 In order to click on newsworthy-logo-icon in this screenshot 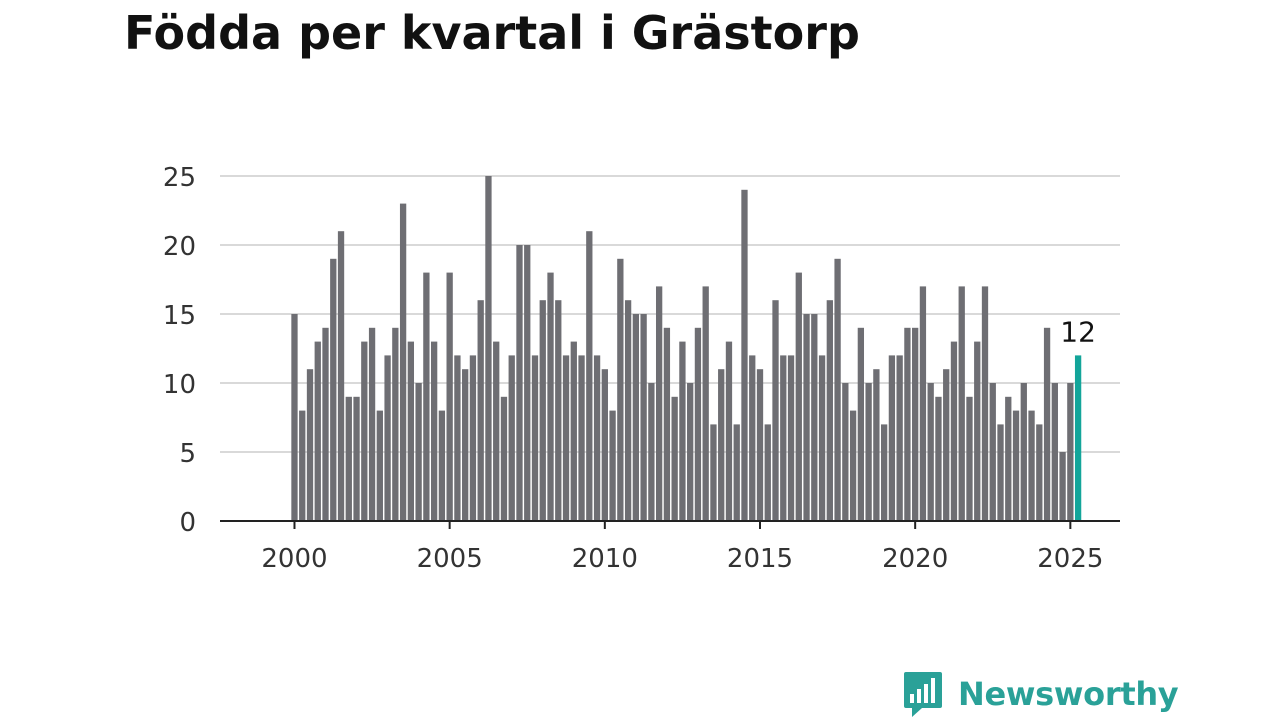, I will do `click(923, 694)`.